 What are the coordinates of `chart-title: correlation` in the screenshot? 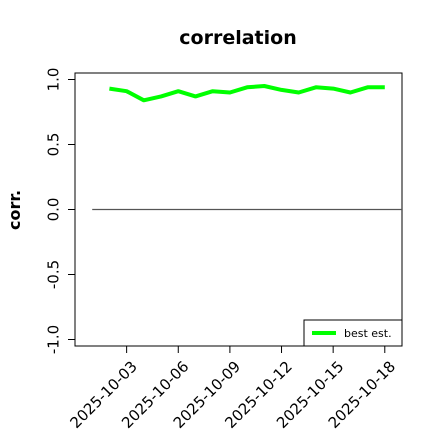 It's located at (237, 38).